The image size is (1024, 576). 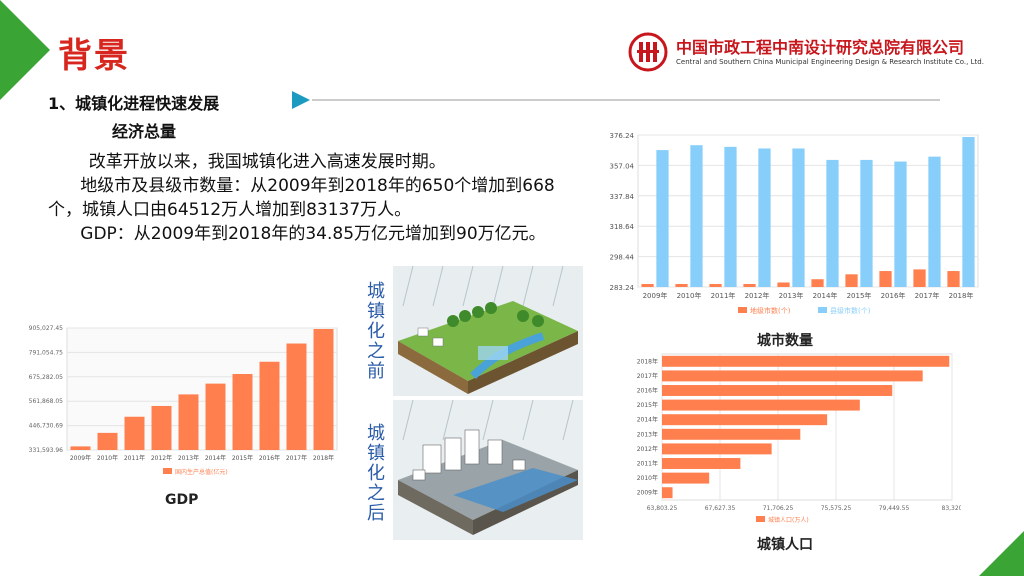 I want to click on corner-triangle-decoration, so click(x=25, y=50).